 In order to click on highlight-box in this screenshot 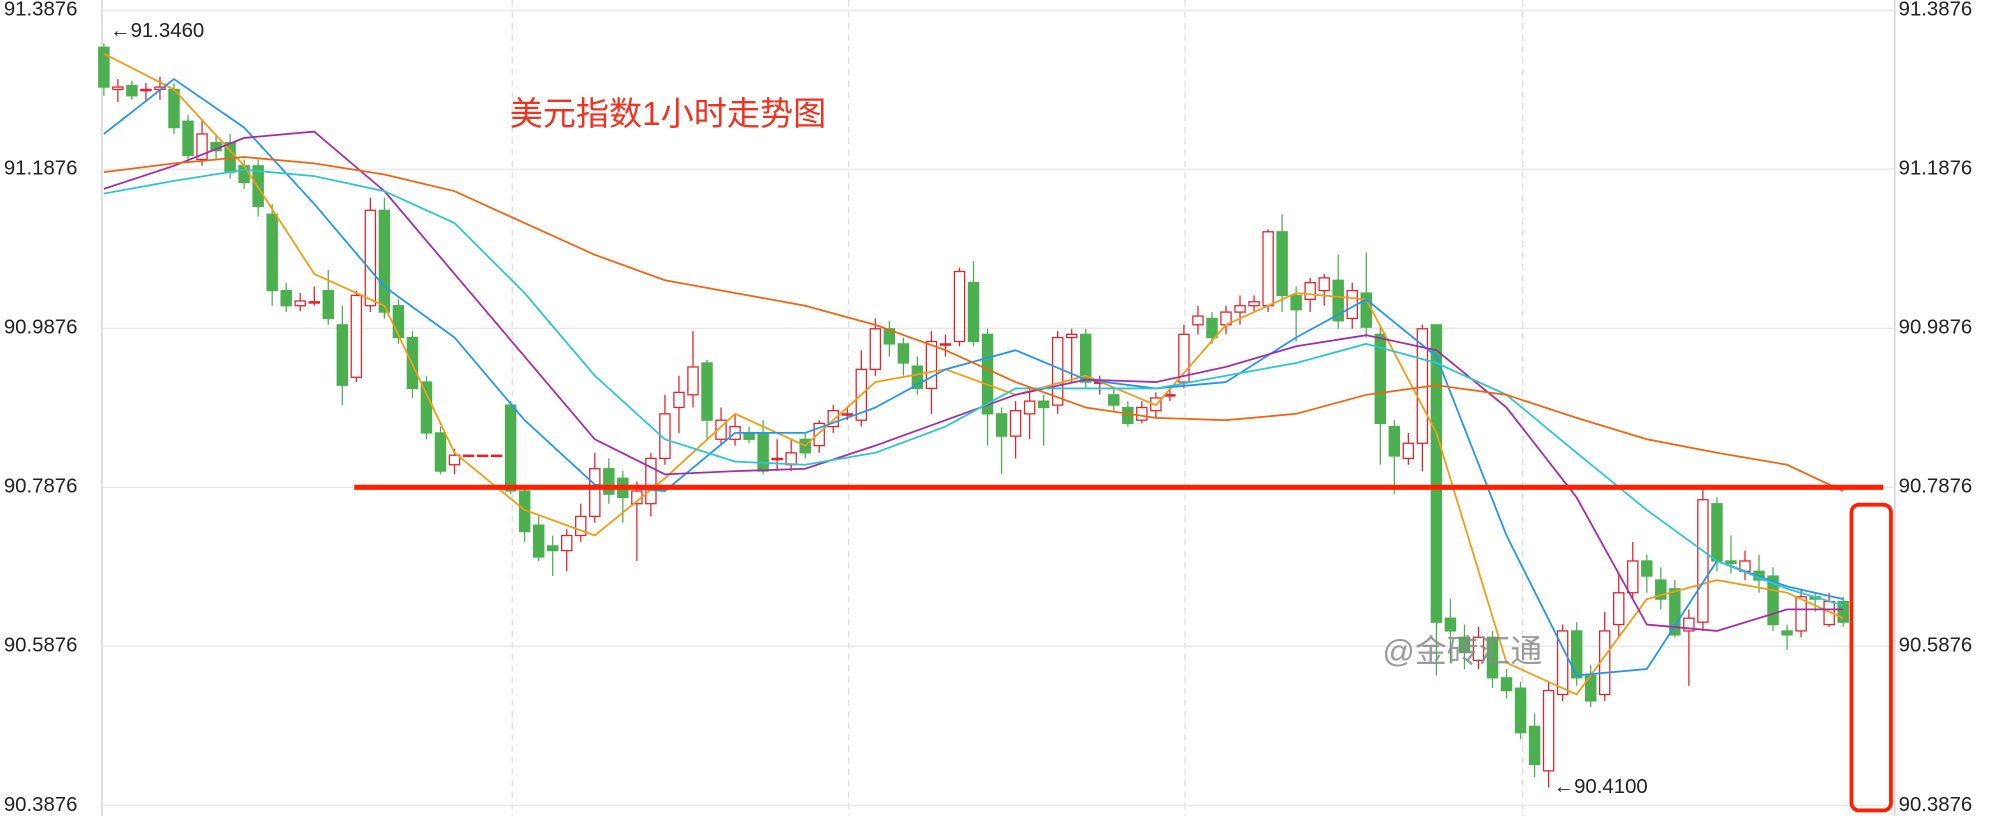, I will do `click(1871, 657)`.